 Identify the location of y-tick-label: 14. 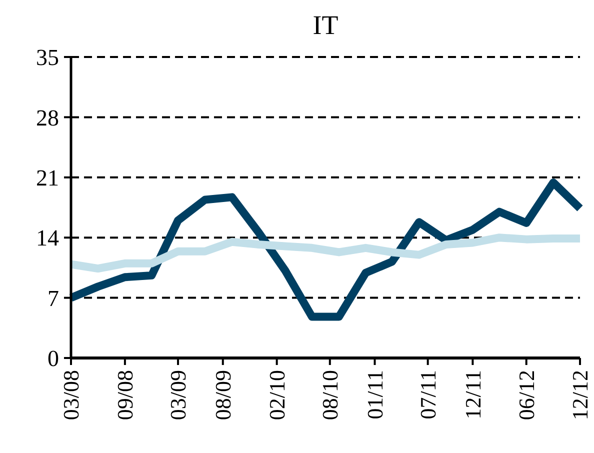
(48, 238).